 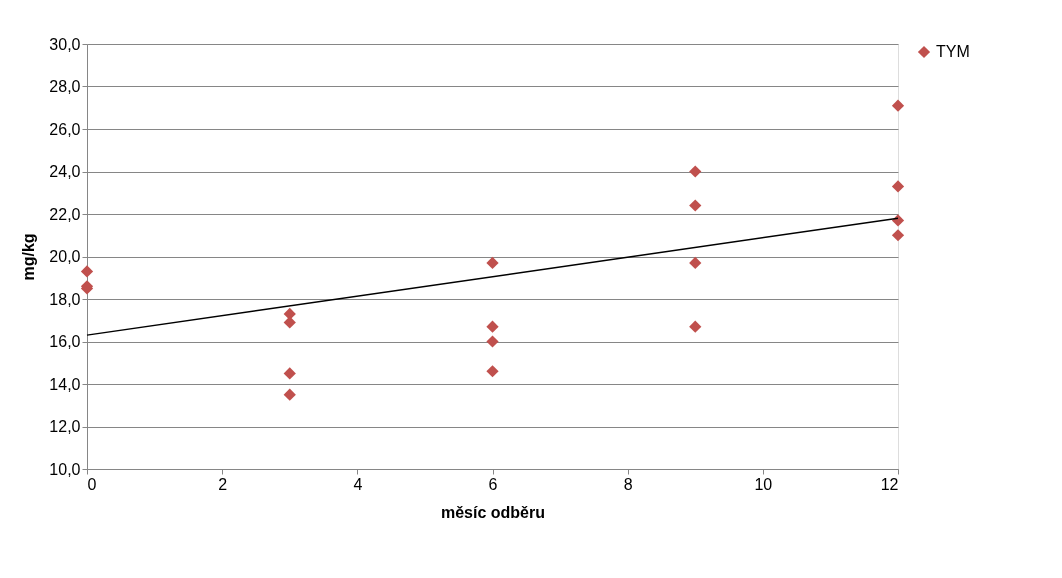 What do you see at coordinates (65, 86) in the screenshot?
I see `y-tick-label: 28,0` at bounding box center [65, 86].